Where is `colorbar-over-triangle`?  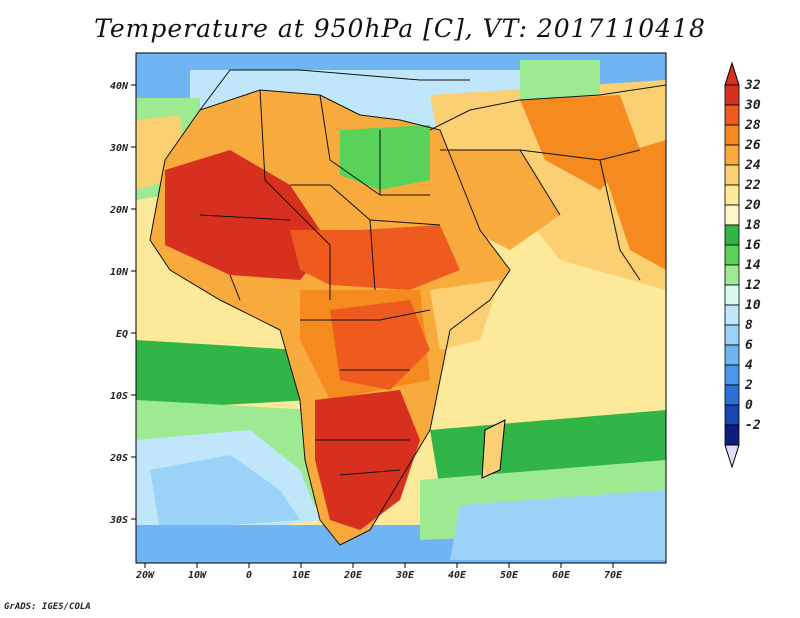 colorbar-over-triangle is located at coordinates (732, 73).